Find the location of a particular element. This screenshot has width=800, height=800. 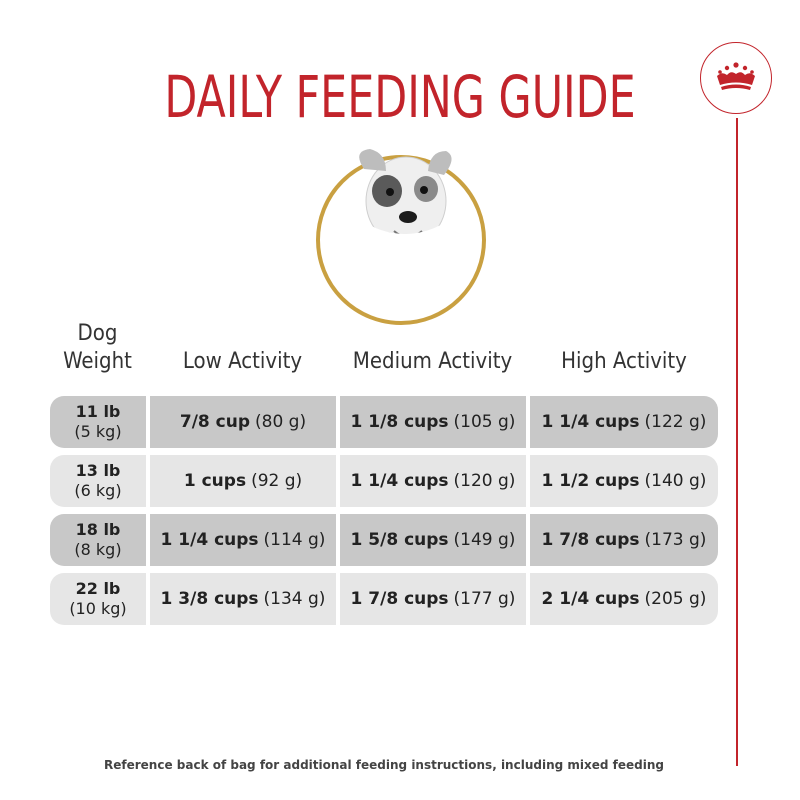

header-high-activity: High Activity is located at coordinates (624, 361).